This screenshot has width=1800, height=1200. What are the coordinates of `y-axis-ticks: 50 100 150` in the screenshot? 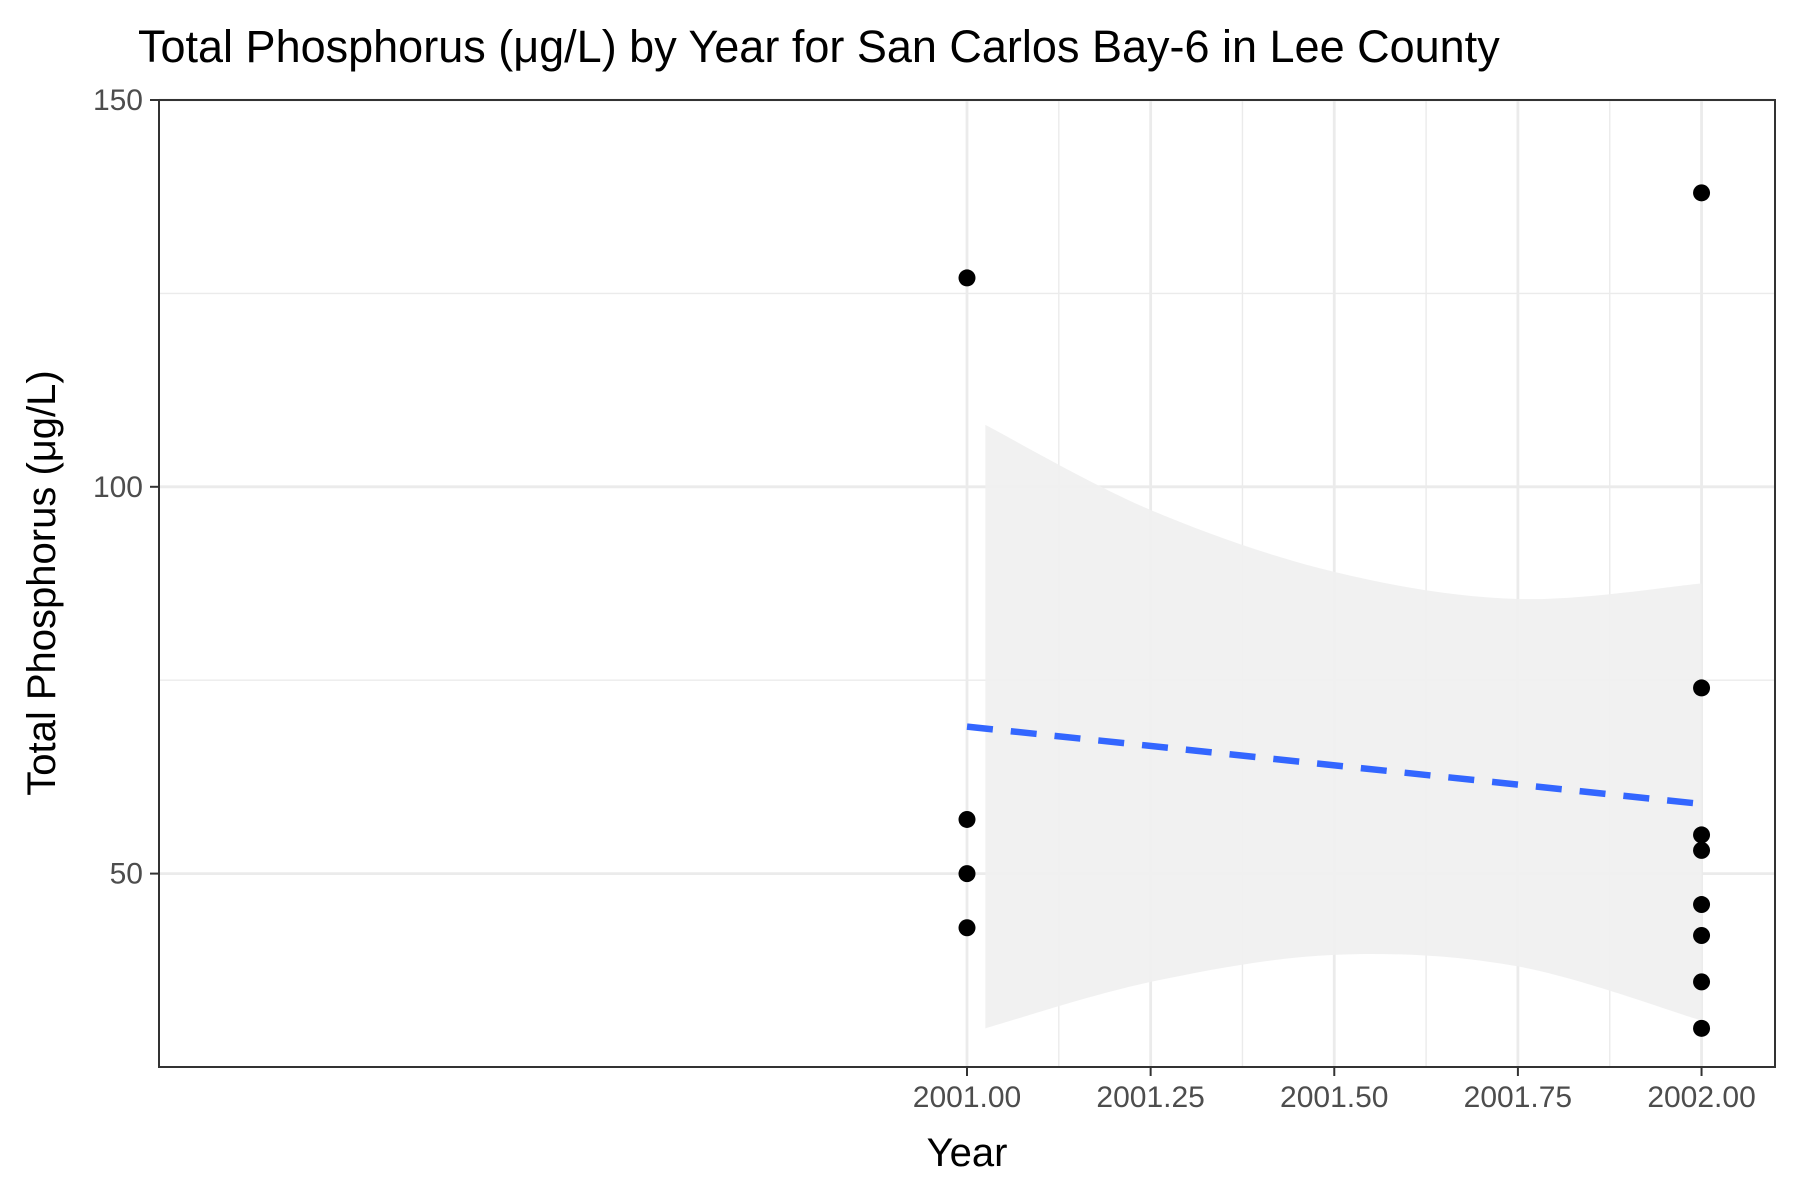 It's located at (126, 487).